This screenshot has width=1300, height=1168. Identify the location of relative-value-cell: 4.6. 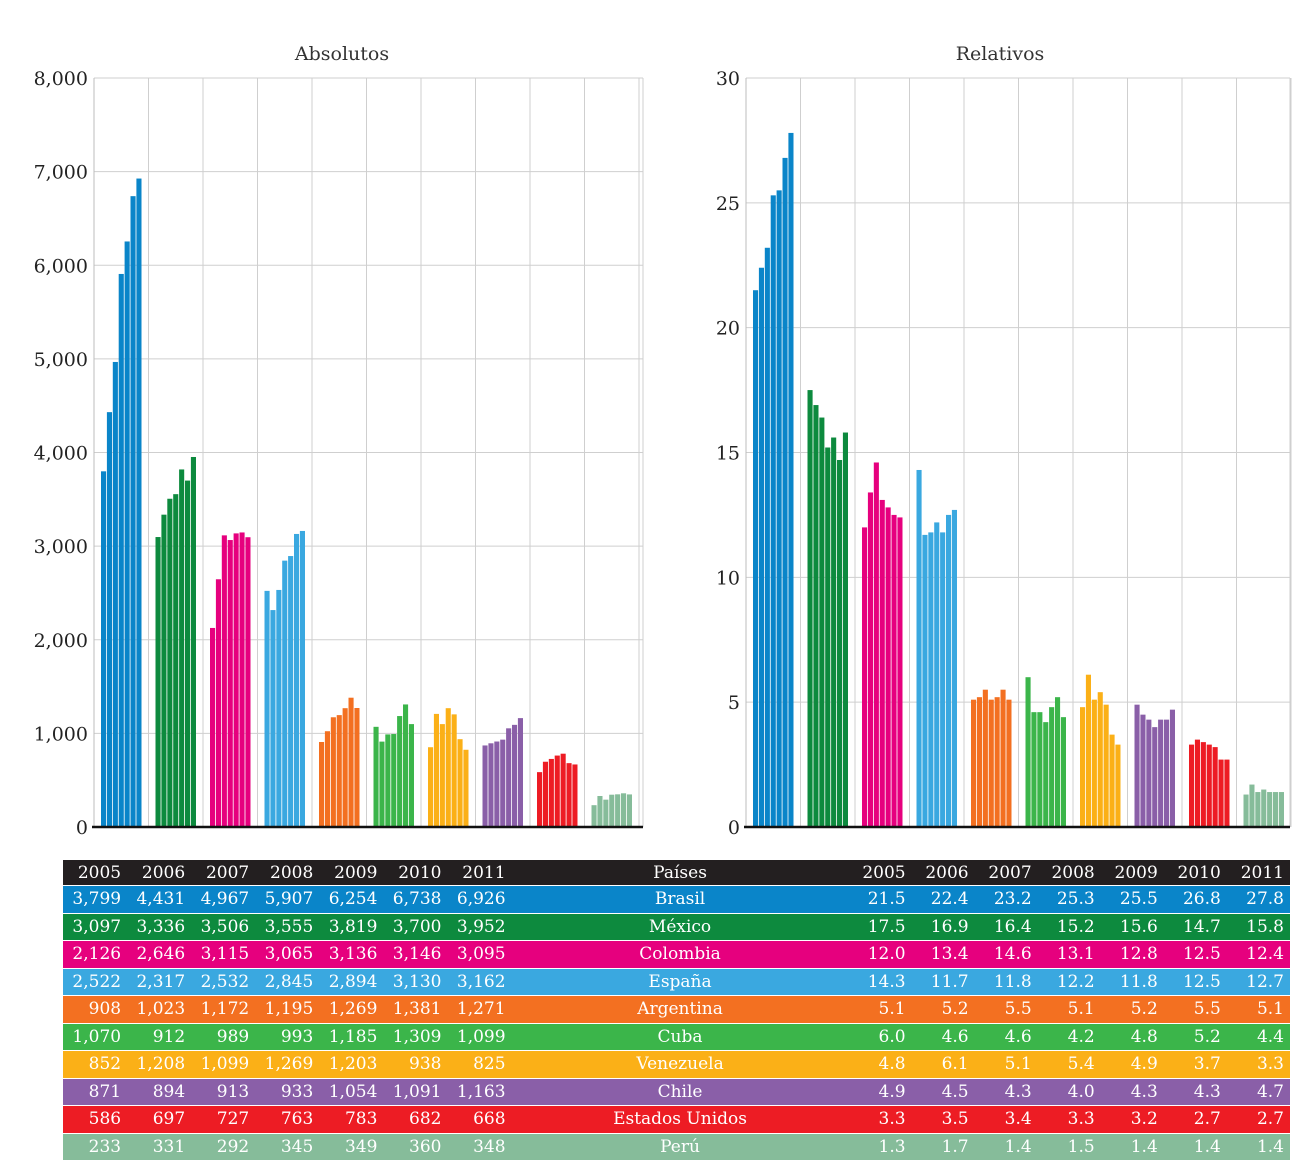
(955, 1036).